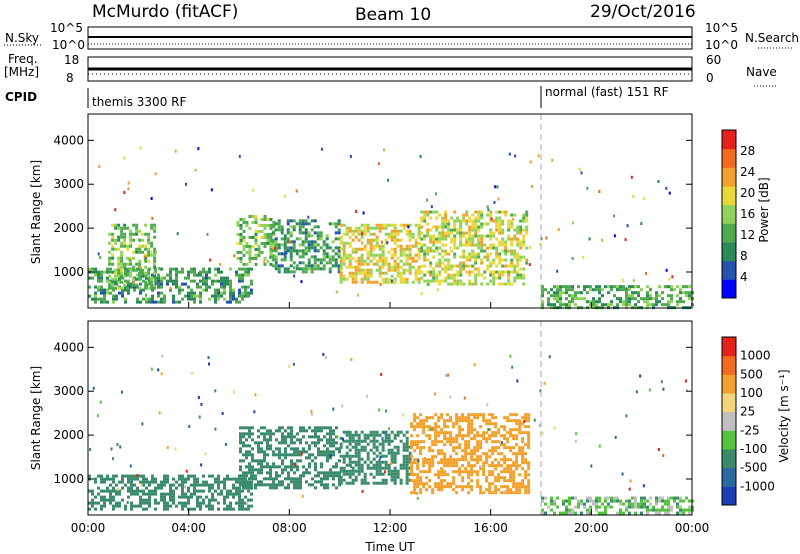 The image size is (800, 554). What do you see at coordinates (747, 151) in the screenshot?
I see `colorbar-tick-label: 28` at bounding box center [747, 151].